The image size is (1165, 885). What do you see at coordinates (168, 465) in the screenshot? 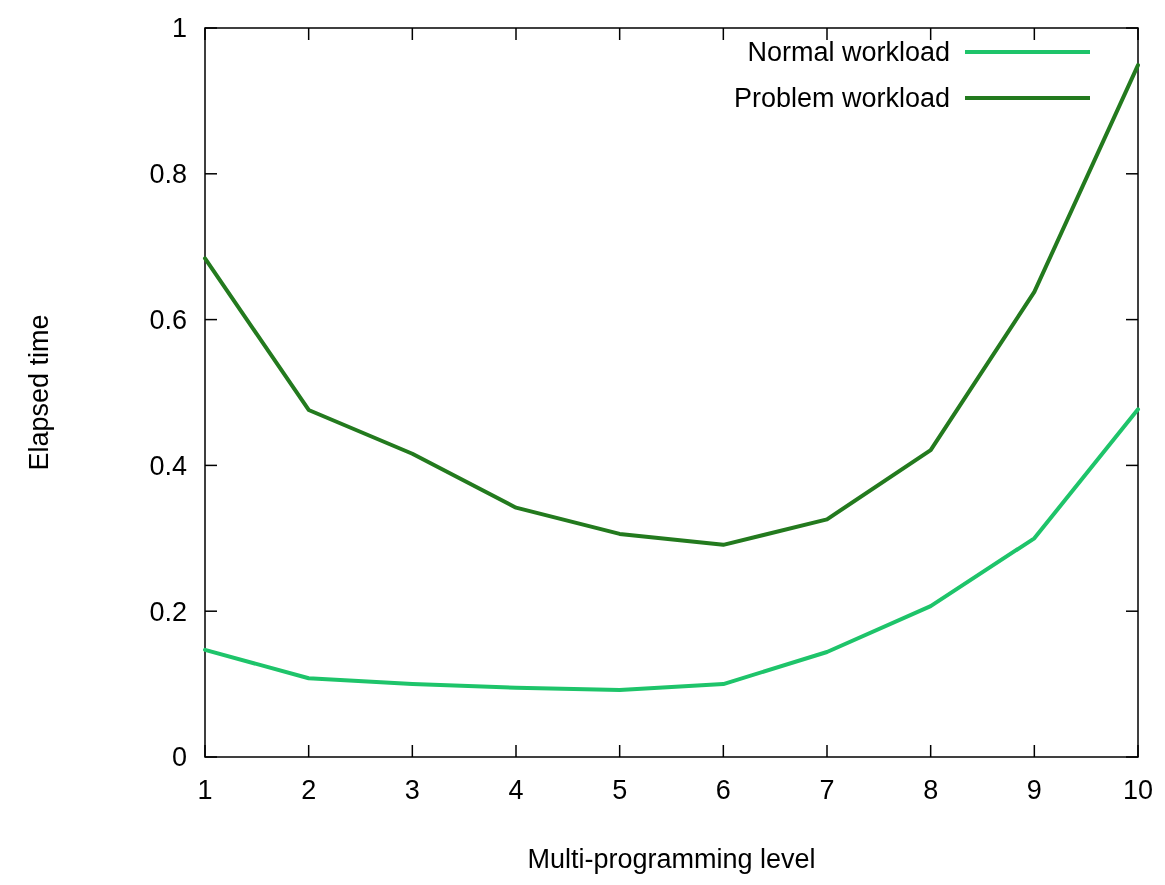
I see `y-tick-label: 0.4` at bounding box center [168, 465].